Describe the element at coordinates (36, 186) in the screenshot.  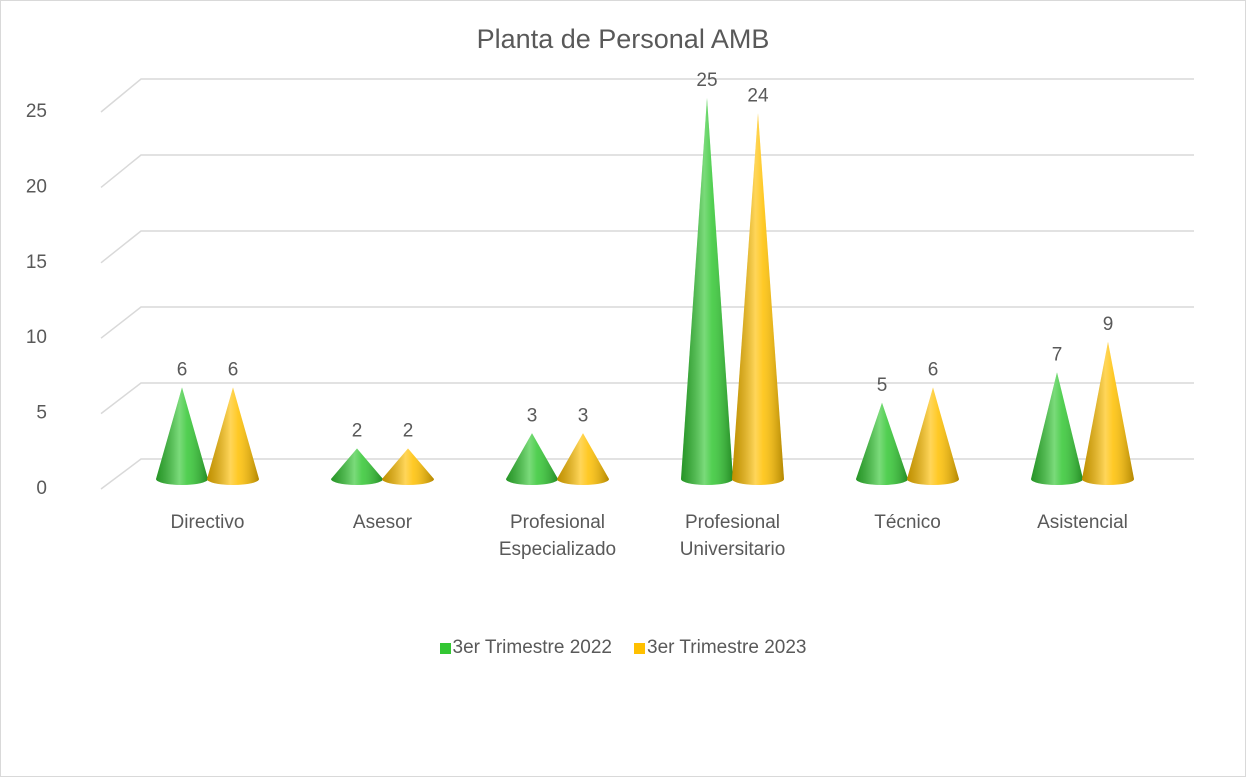
I see `y-tick-label: 20` at that location.